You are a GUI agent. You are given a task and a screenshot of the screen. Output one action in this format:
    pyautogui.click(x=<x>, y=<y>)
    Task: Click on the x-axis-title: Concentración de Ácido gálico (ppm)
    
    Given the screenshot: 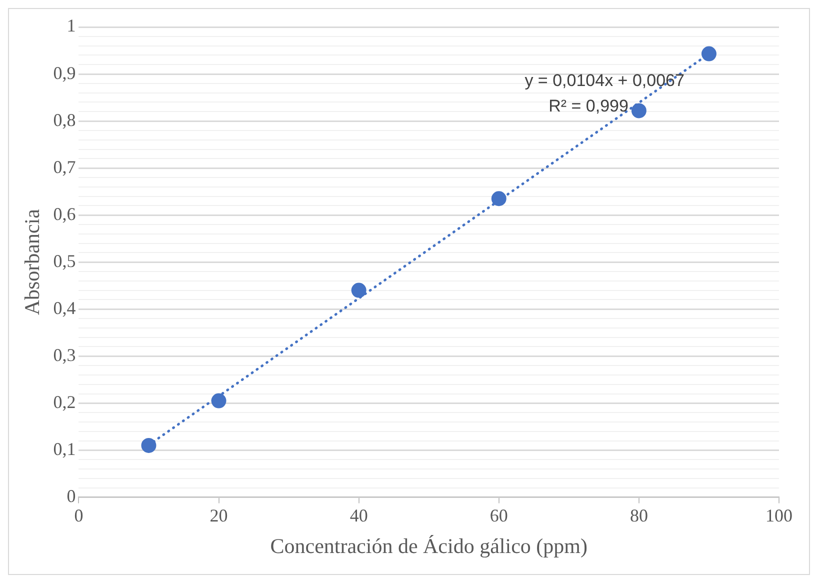 What is the action you would take?
    pyautogui.click(x=429, y=546)
    